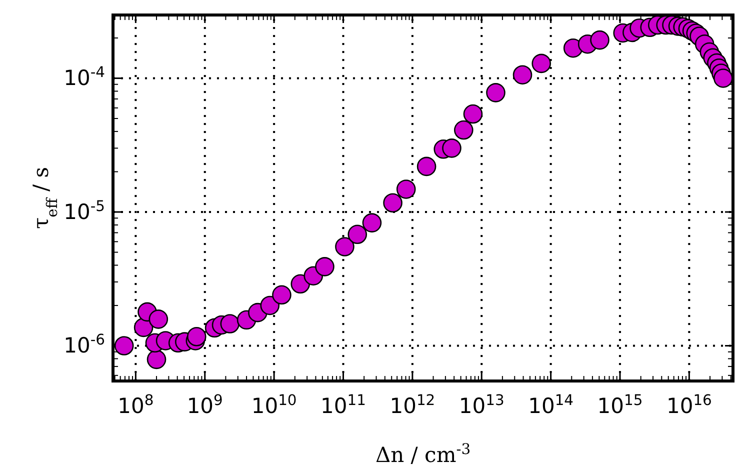  Describe the element at coordinates (84, 210) in the screenshot. I see `y-tick-label: 10$^{-5}$` at that location.